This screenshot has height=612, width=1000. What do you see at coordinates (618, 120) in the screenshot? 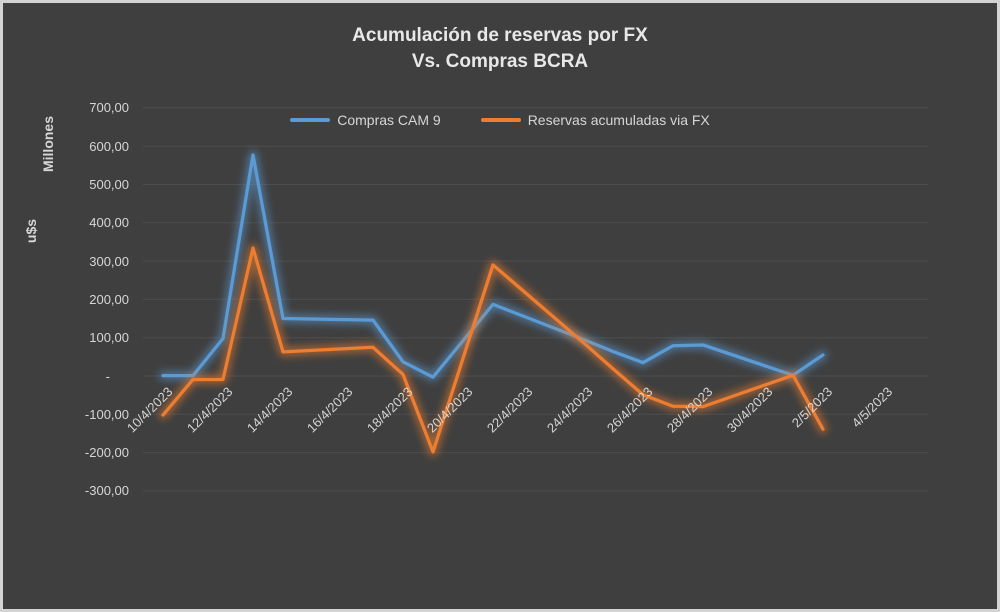
I see `legend-label-reservas-fx: Reservas acumuladas via FX` at bounding box center [618, 120].